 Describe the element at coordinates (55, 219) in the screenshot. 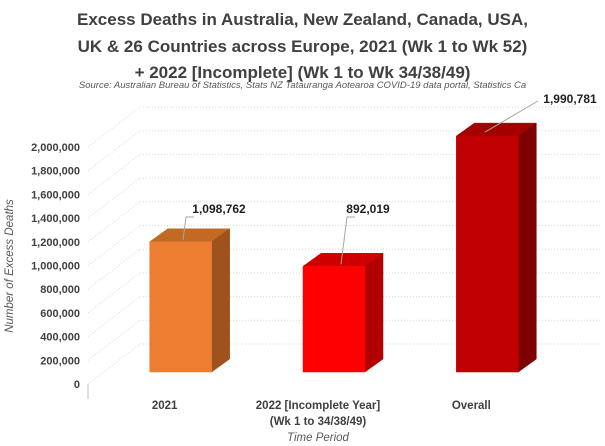

I see `y-tick-label: 1,400,000` at that location.